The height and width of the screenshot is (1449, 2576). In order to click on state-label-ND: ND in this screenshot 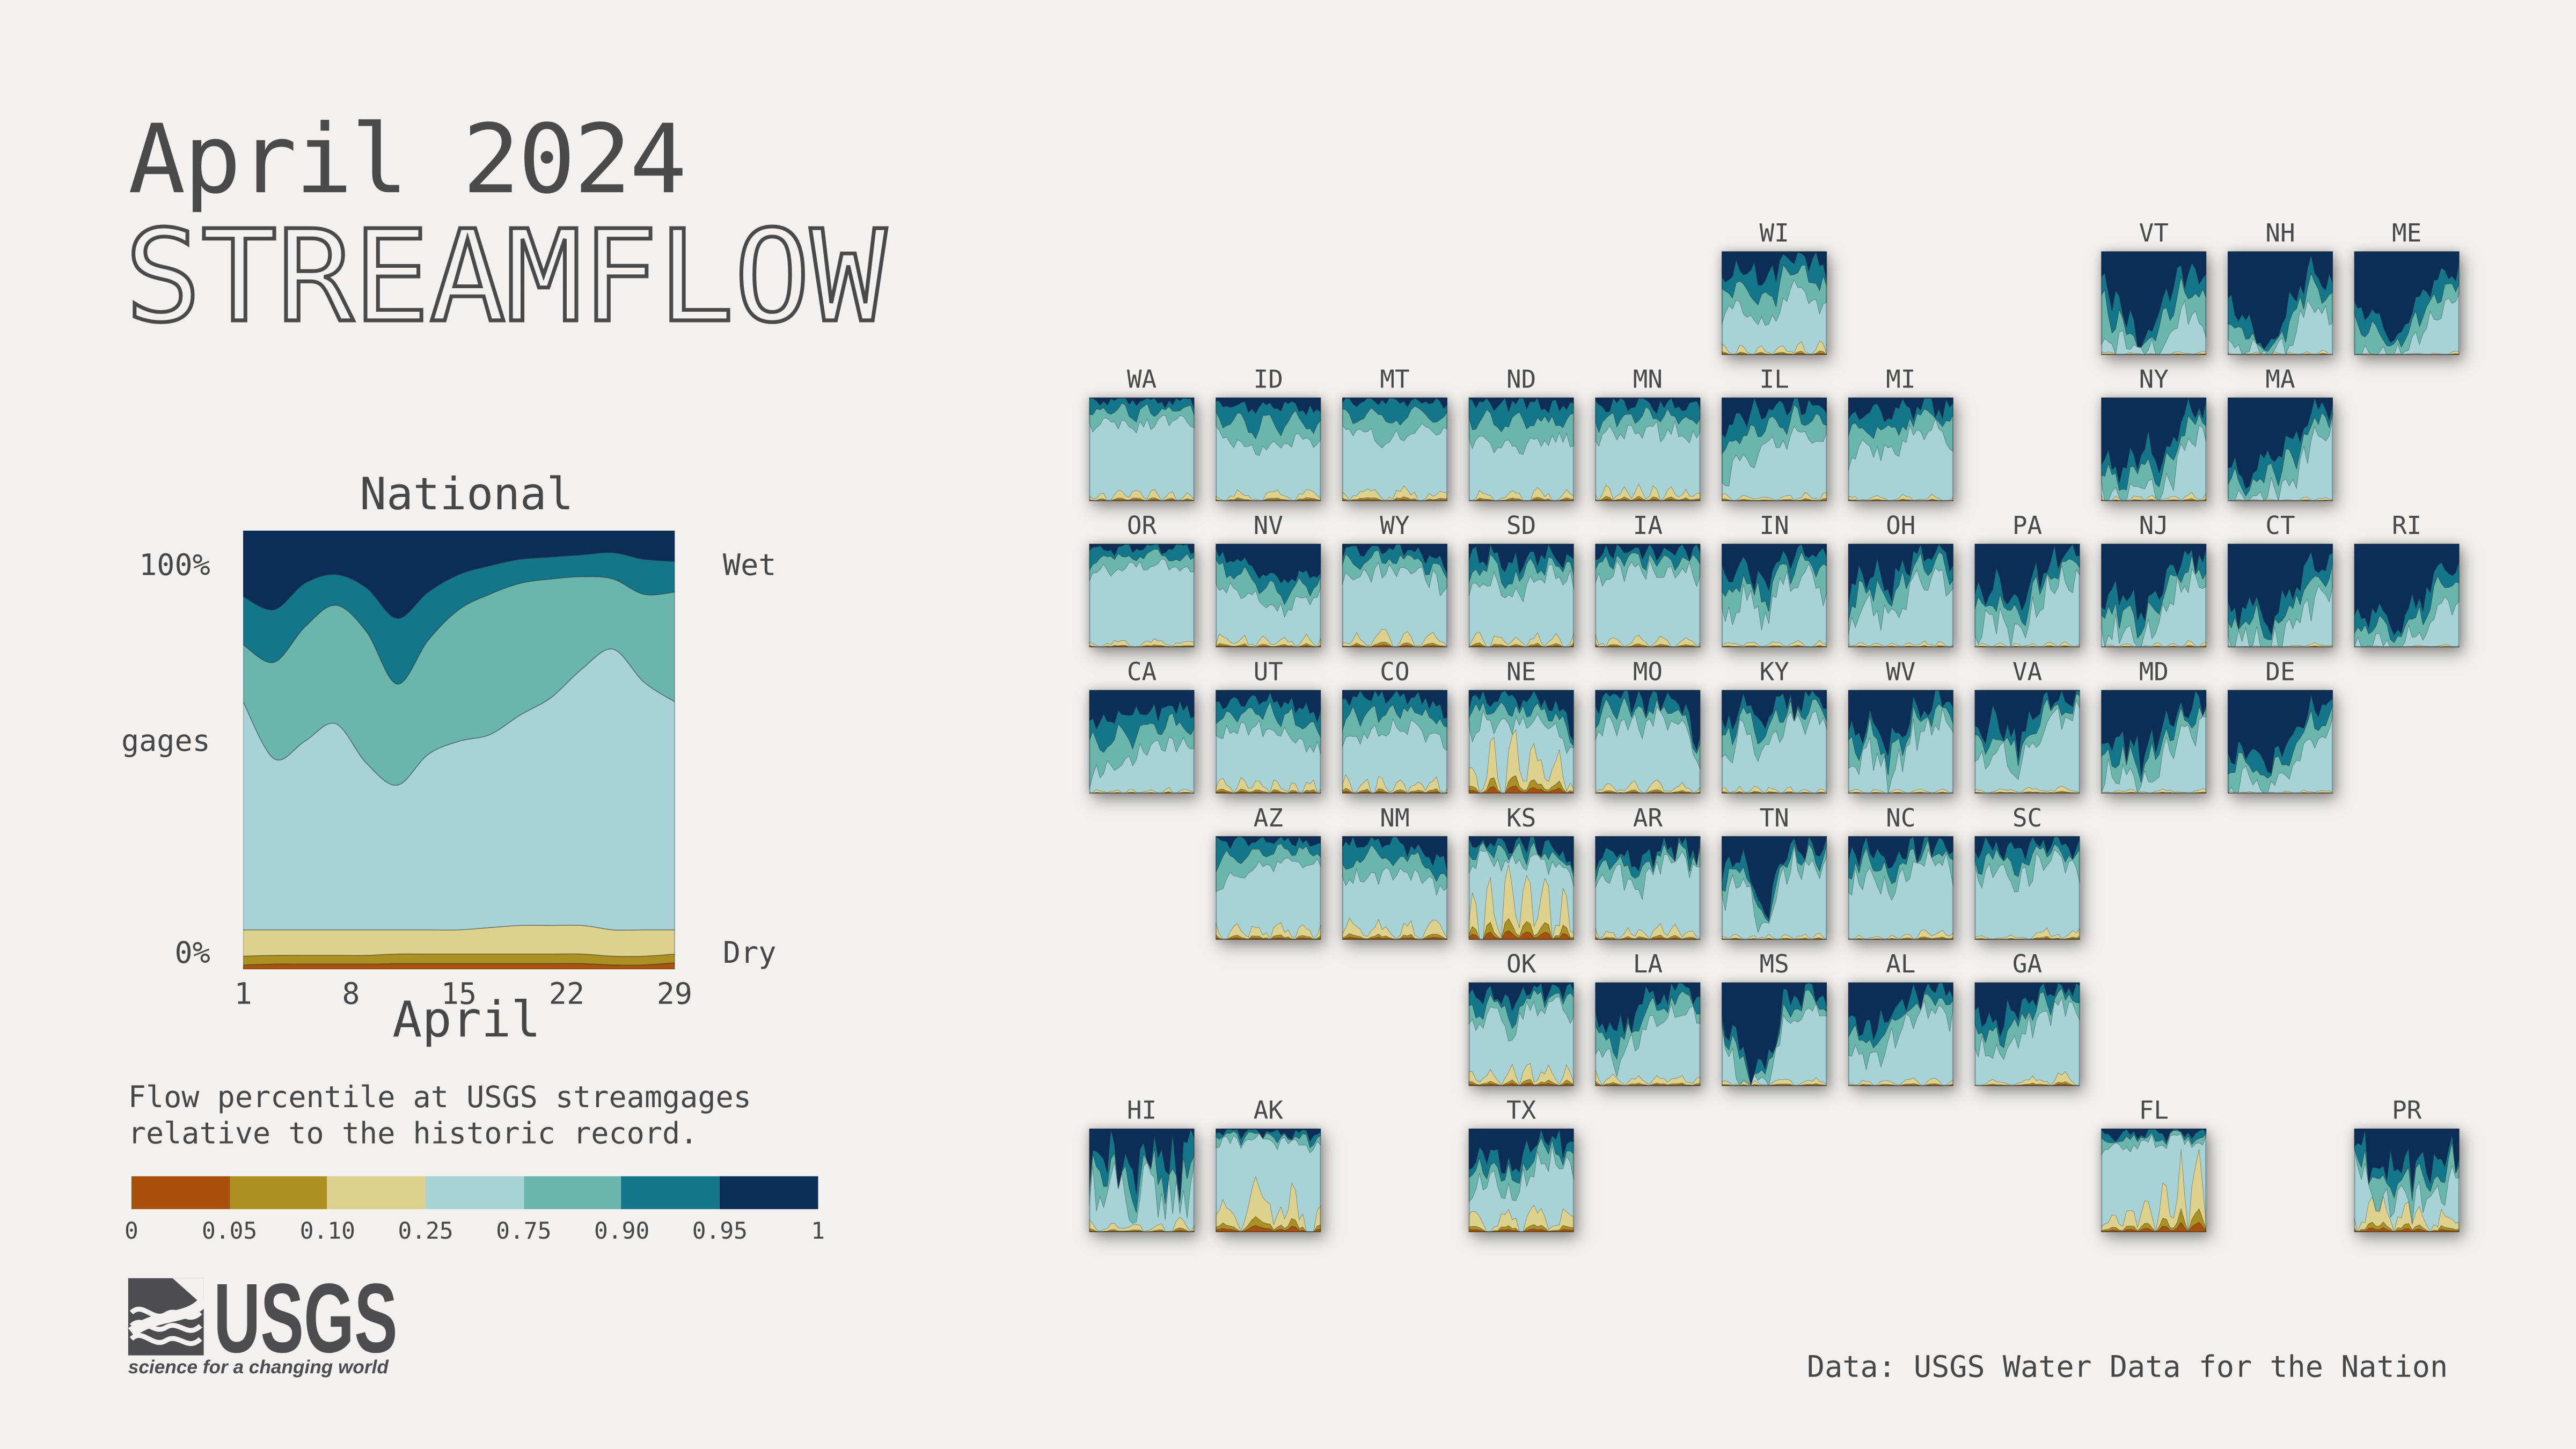, I will do `click(1521, 379)`.